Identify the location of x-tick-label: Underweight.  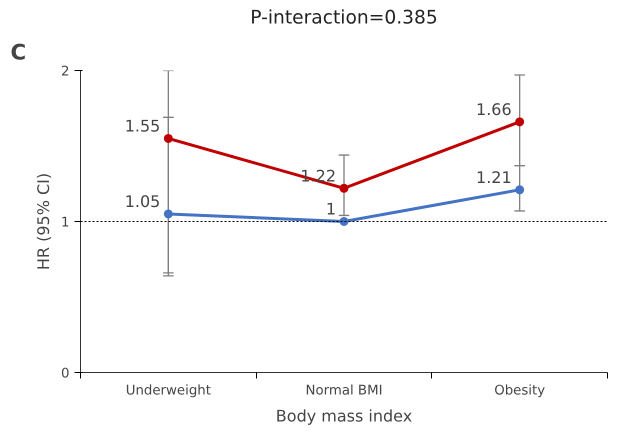
(168, 391).